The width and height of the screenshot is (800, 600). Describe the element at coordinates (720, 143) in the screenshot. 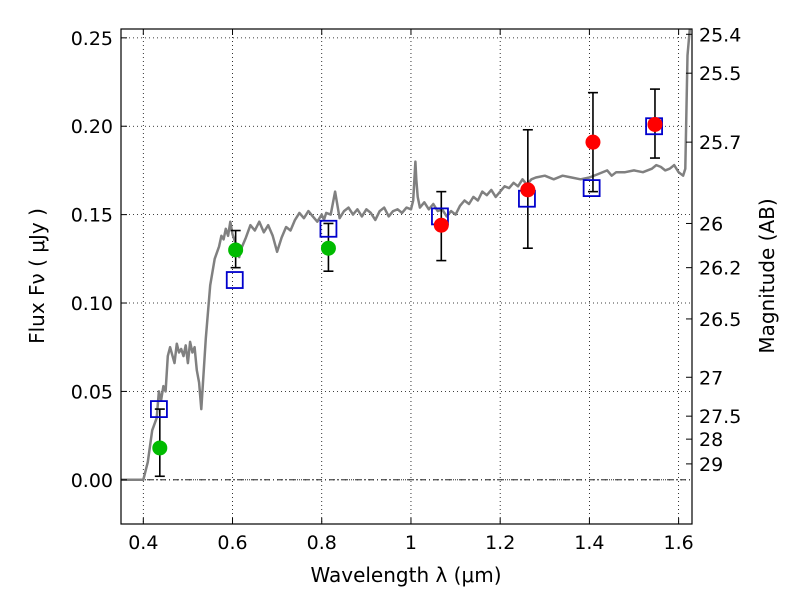

I see `right-tick-label: 25.7` at that location.